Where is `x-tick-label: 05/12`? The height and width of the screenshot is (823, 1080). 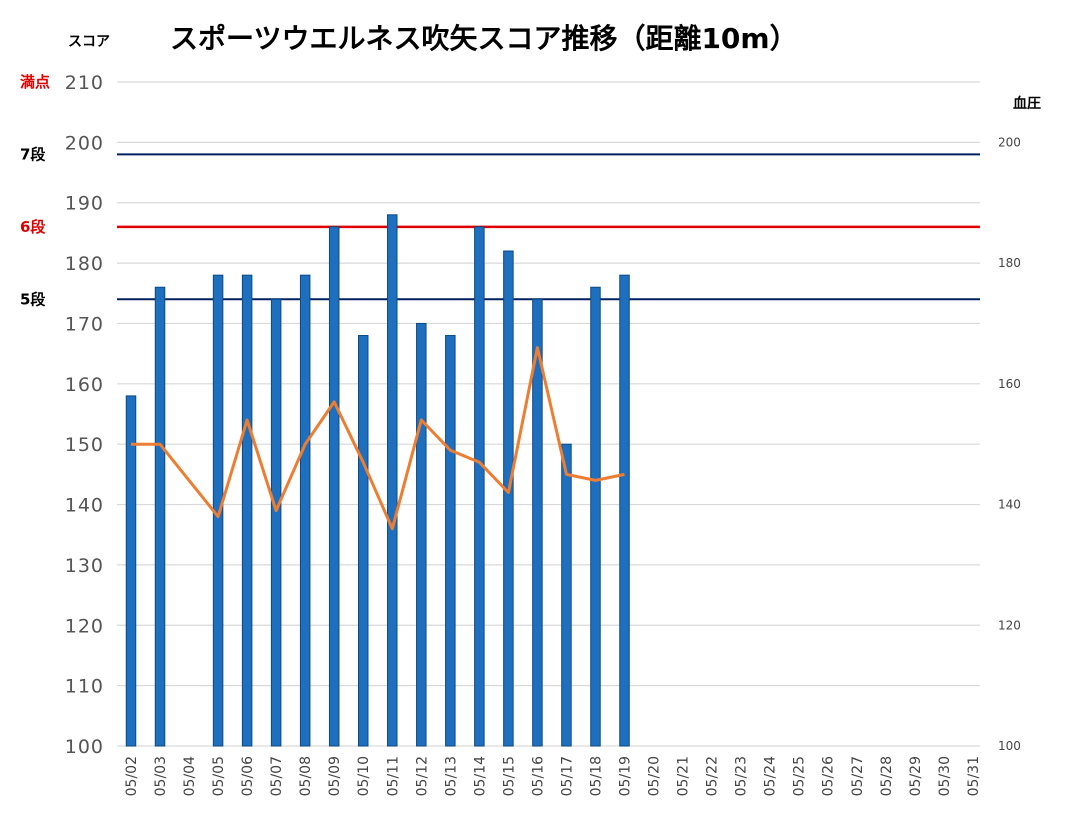 x-tick-label: 05/12 is located at coordinates (422, 776).